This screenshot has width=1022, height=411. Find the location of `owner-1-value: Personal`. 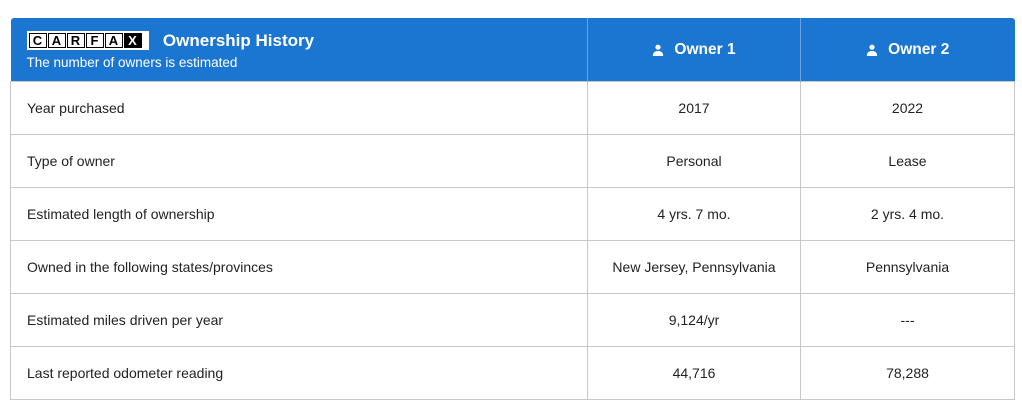

owner-1-value: Personal is located at coordinates (694, 161).